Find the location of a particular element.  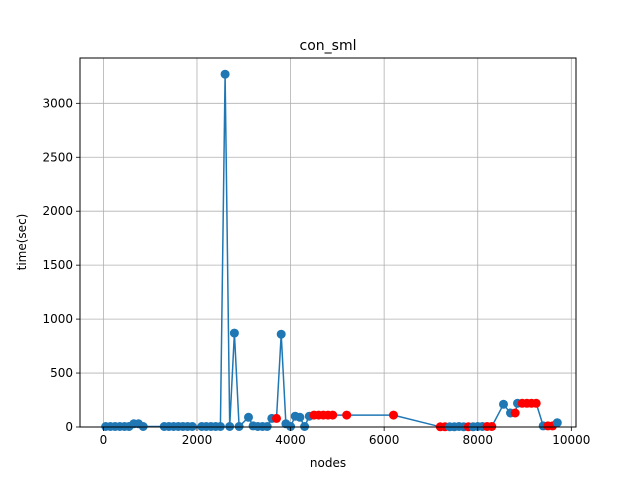

x-tick-label: 10000 is located at coordinates (571, 440).